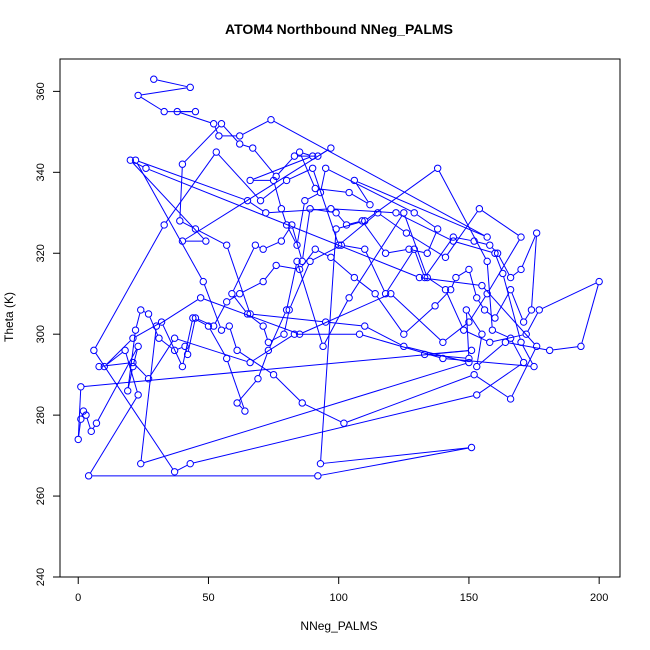  What do you see at coordinates (41, 172) in the screenshot?
I see `y-tick-label: 340` at bounding box center [41, 172].